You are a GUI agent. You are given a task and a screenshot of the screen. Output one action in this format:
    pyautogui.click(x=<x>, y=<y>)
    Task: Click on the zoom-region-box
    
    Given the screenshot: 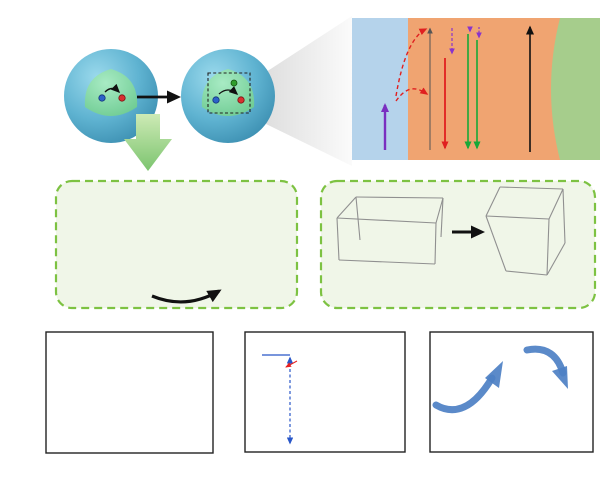 What is the action you would take?
    pyautogui.click(x=229, y=93)
    